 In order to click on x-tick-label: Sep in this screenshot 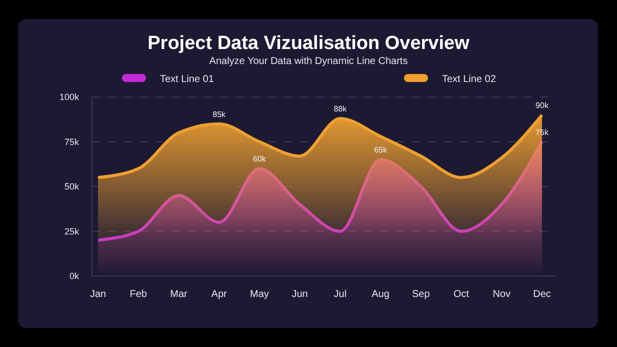, I will do `click(421, 294)`.